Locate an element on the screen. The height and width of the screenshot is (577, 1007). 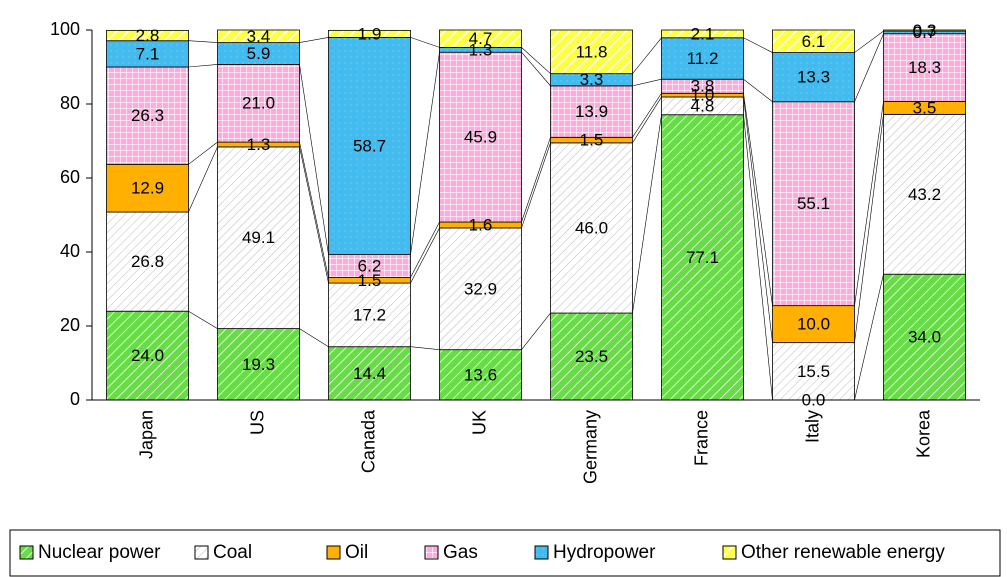
value-label: 58.7 is located at coordinates (369, 145).